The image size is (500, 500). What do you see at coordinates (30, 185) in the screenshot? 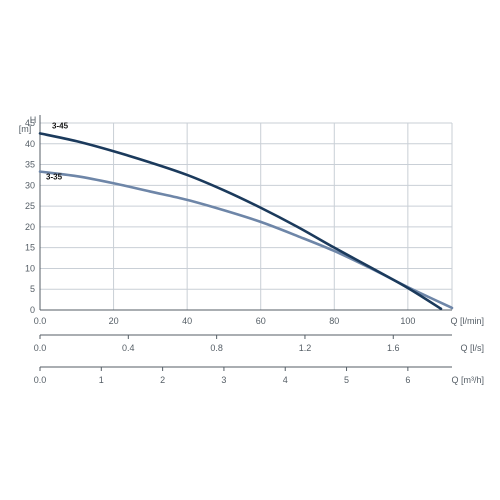
I see `y-tick-label: 30` at bounding box center [30, 185].